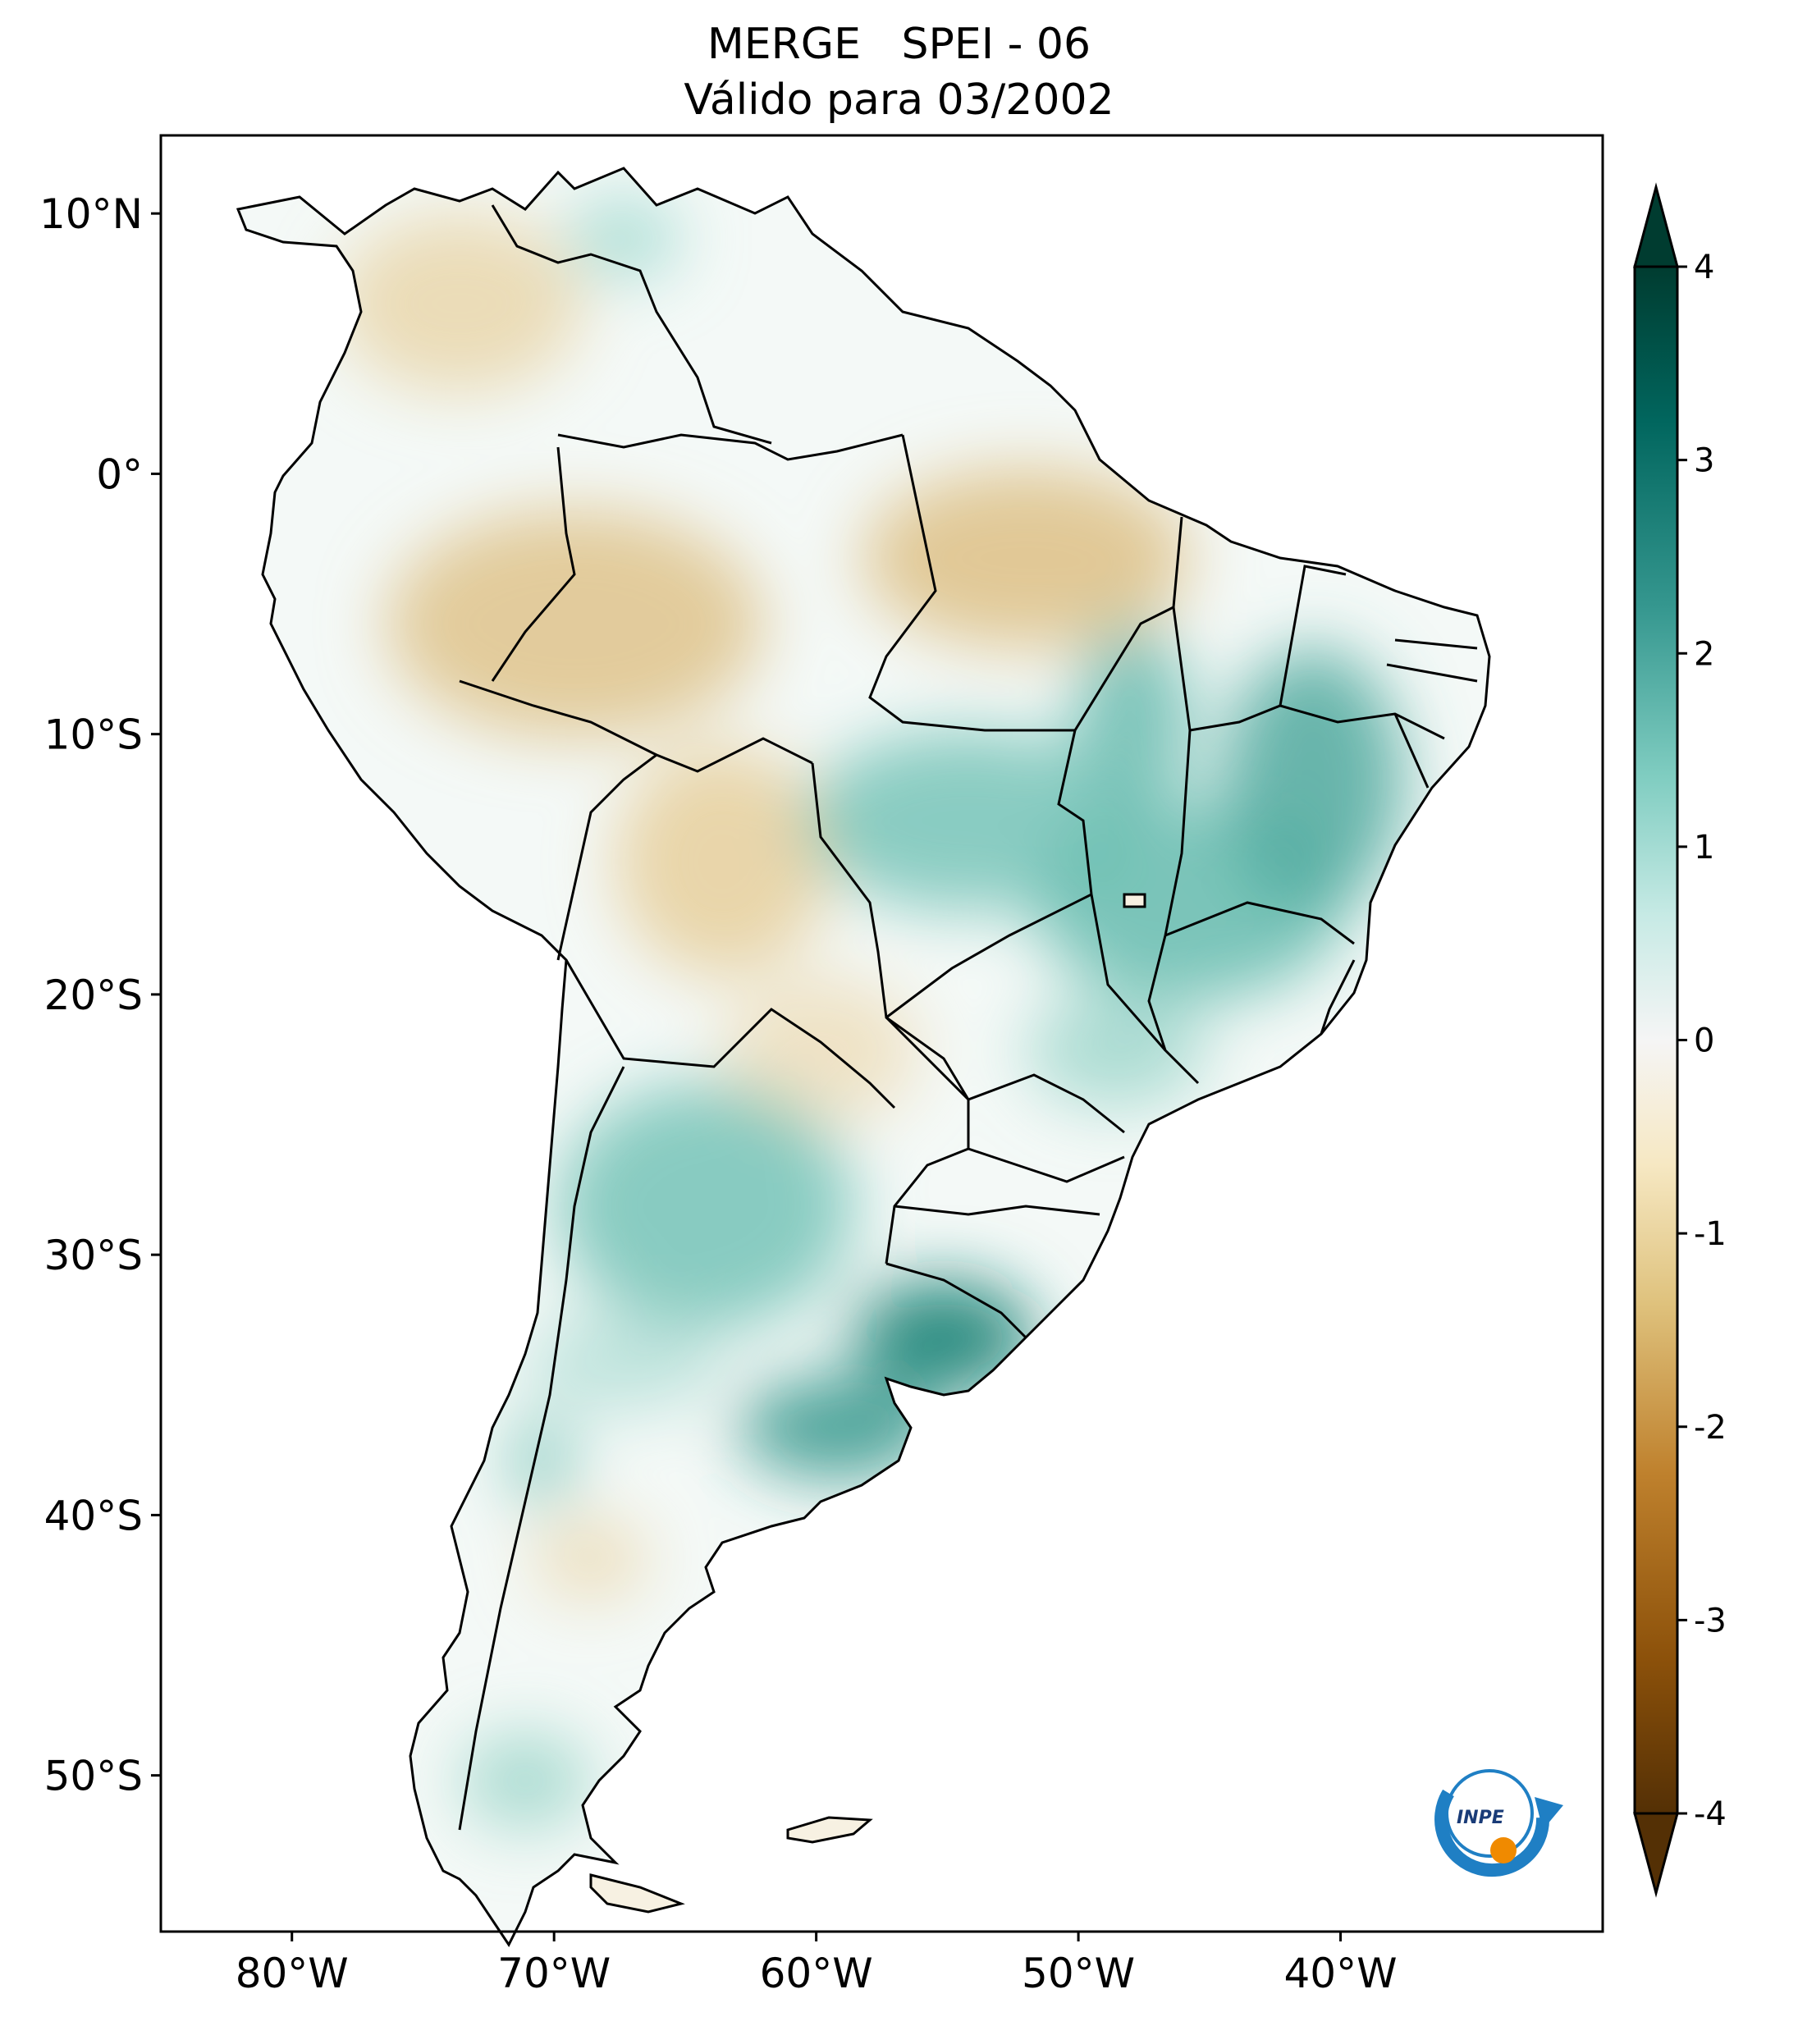  Describe the element at coordinates (93, 1515) in the screenshot. I see `lat-tick-label: 40°S` at that location.